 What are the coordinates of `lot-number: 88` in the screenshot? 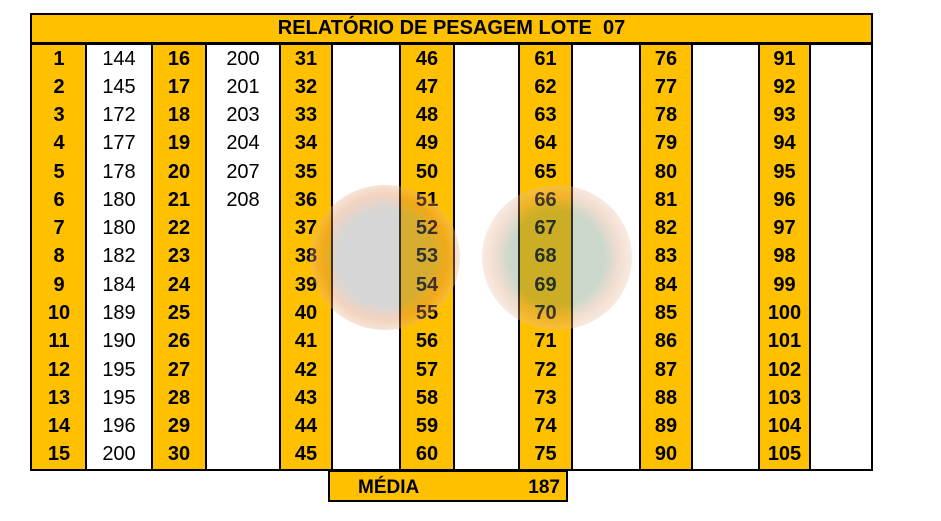 It's located at (666, 397).